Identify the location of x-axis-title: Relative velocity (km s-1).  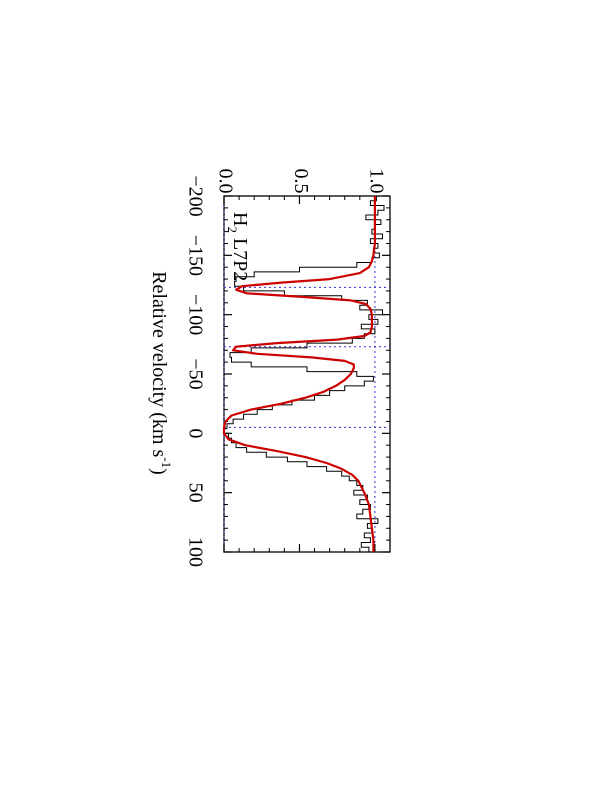
(161, 373).